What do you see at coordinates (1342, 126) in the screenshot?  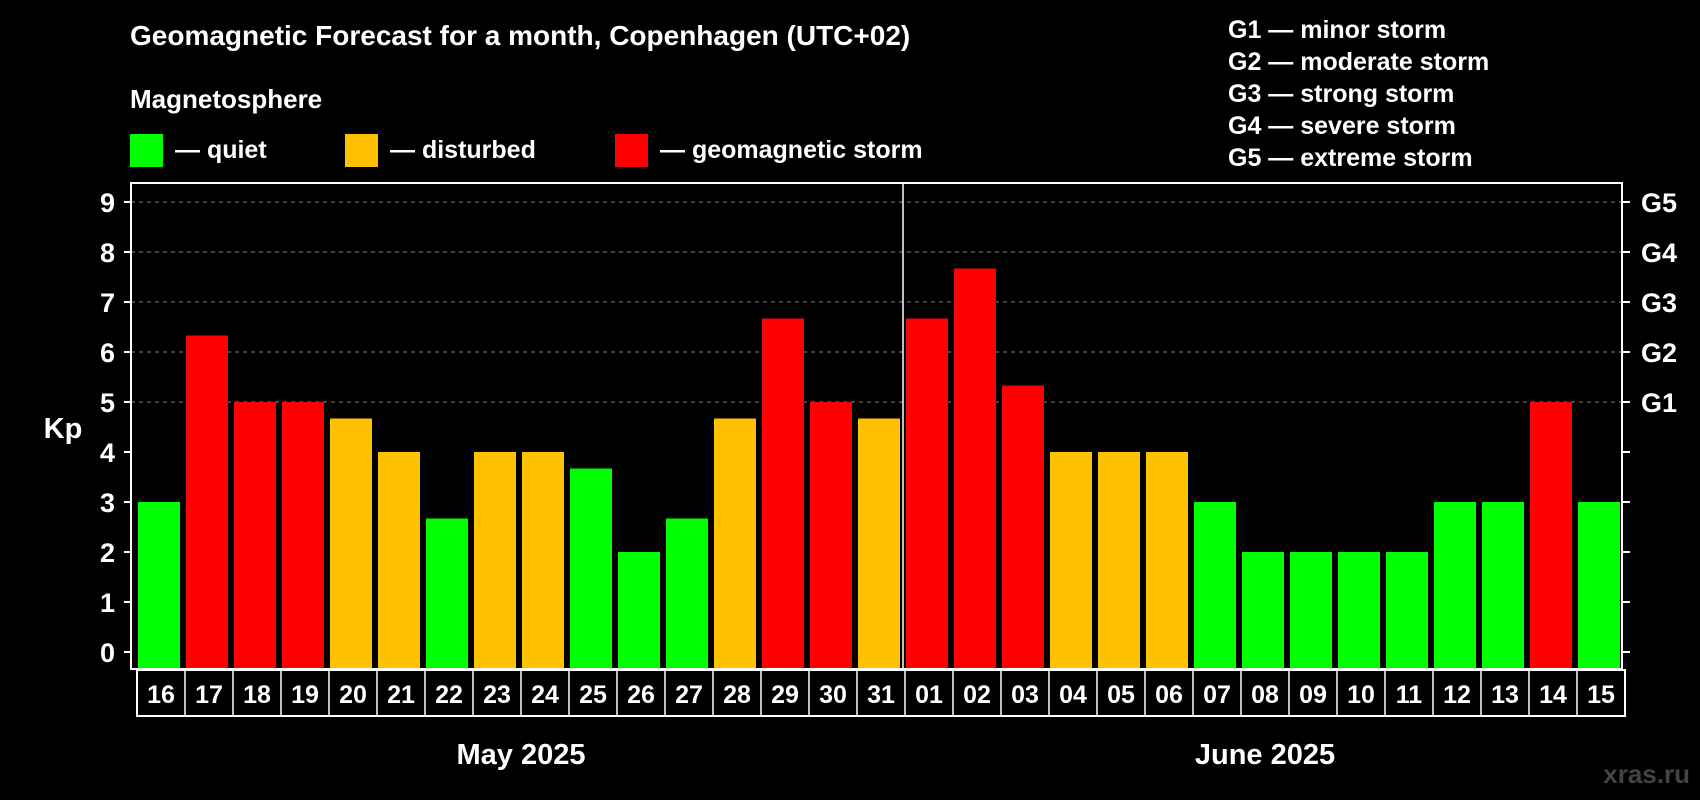 I see `g-legend-item: G4 — severe storm` at bounding box center [1342, 126].